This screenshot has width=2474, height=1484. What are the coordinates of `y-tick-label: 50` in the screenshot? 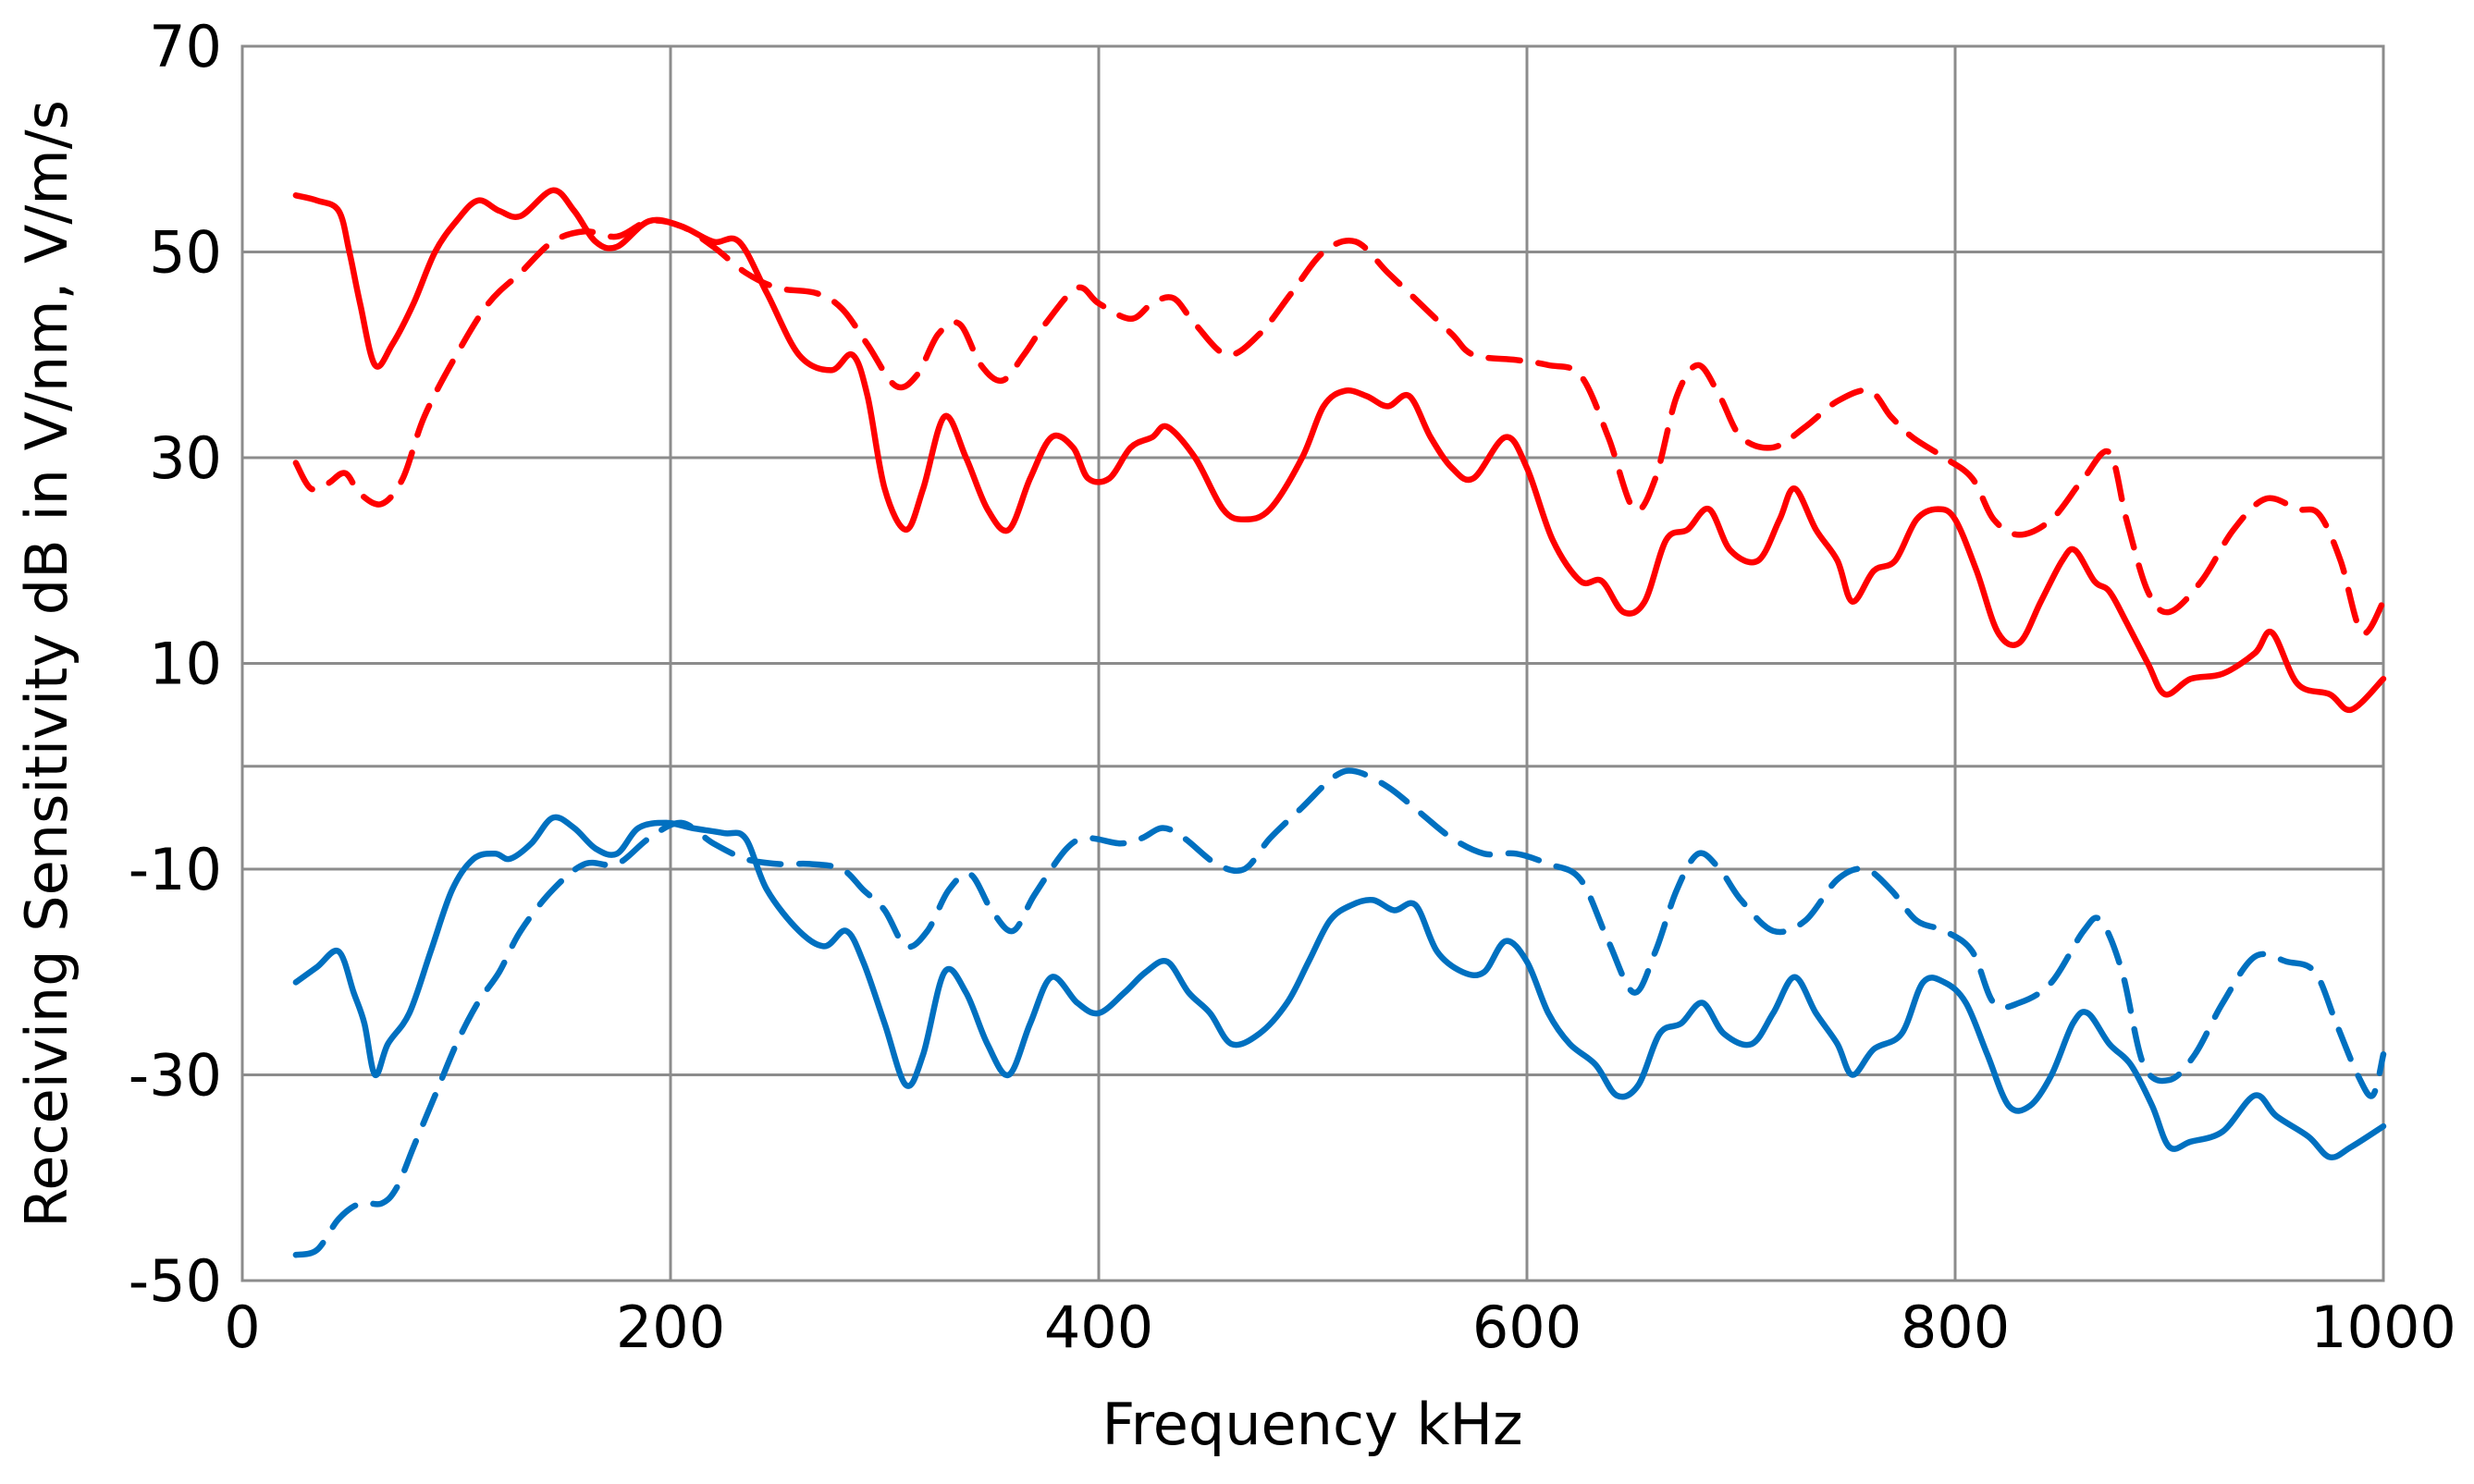 It's located at (186, 253).